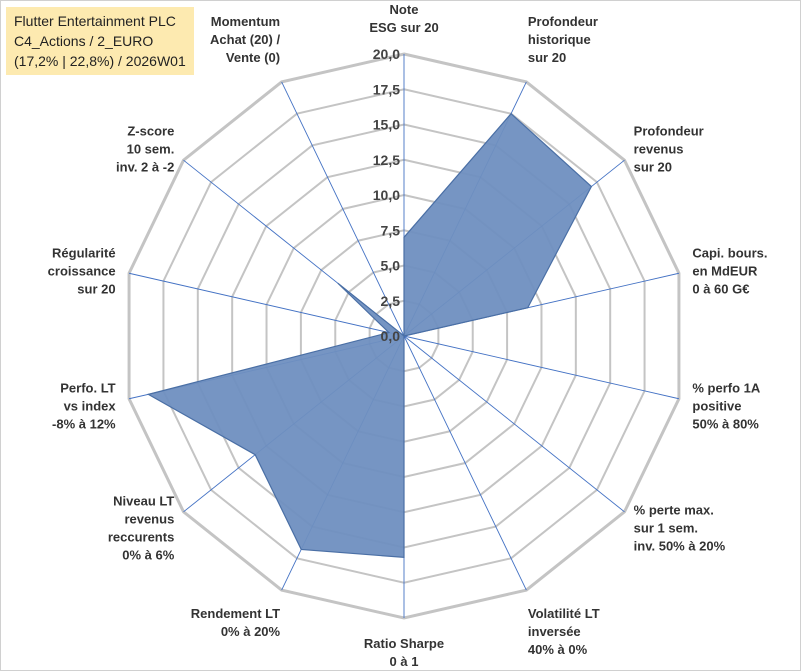  Describe the element at coordinates (87, 388) in the screenshot. I see `axis-label-11-line-1: Perfo. LT` at that location.